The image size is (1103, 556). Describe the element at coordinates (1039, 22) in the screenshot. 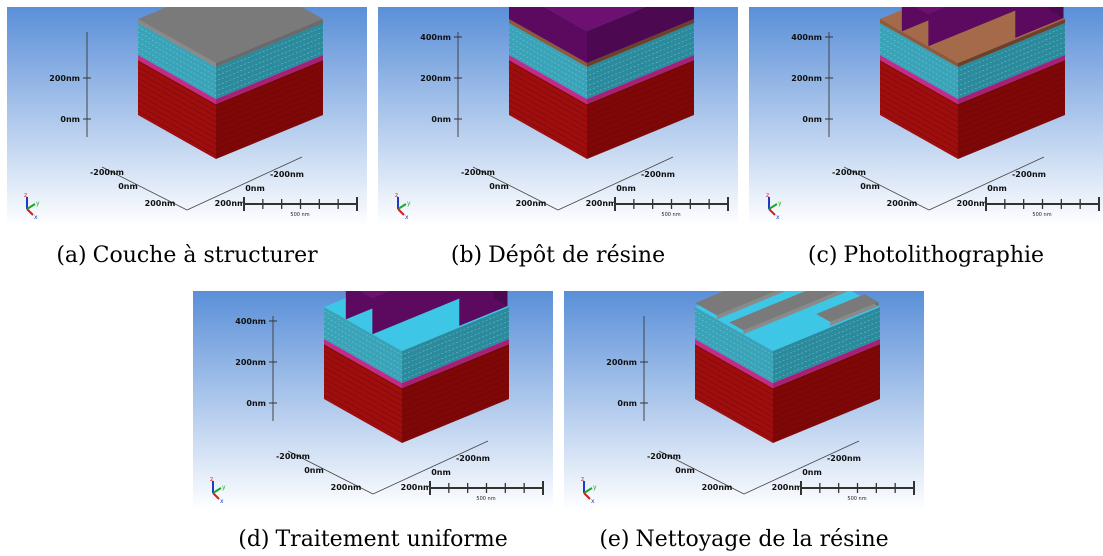

I see `resist-strip-front-front` at that location.